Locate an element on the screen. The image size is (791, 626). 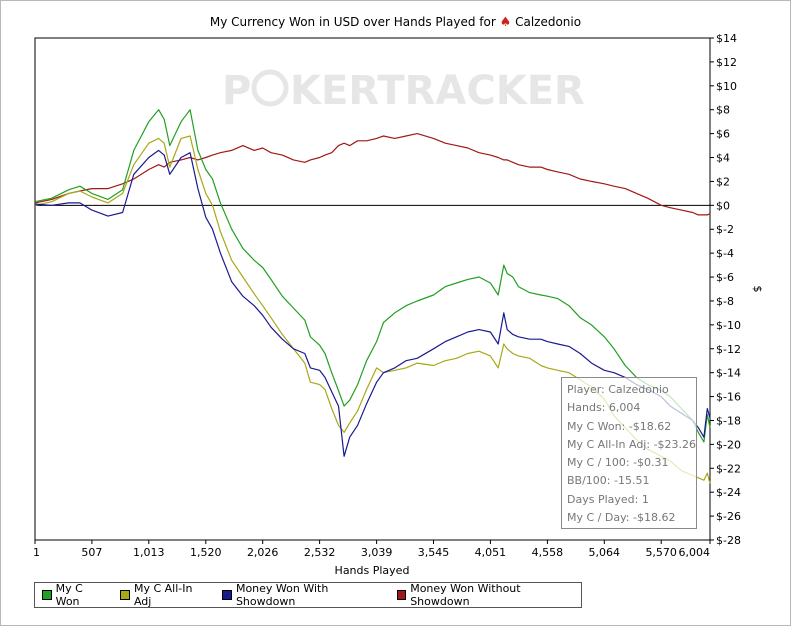
x-tick-label: 5,570 is located at coordinates (661, 552).